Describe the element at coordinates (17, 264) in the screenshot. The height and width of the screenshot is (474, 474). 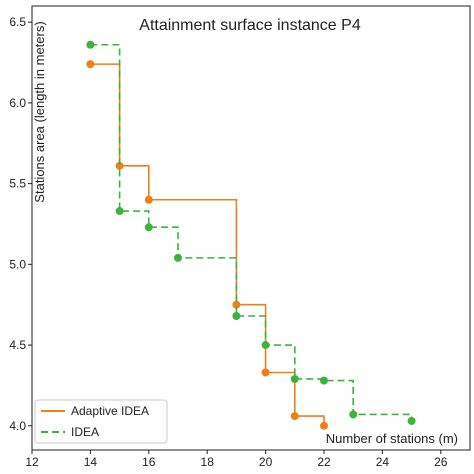
I see `y-tick-label: 5.0` at that location.